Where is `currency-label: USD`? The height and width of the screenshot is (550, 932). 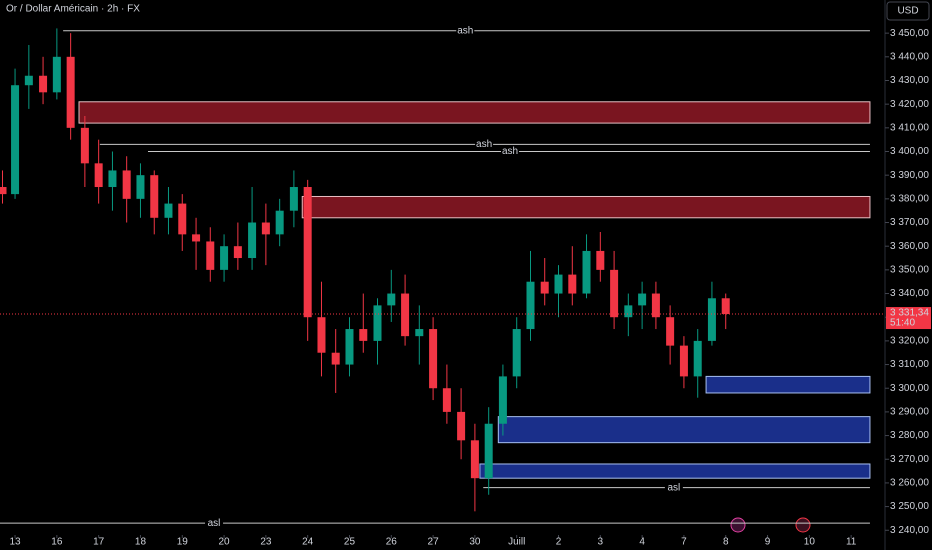
currency-label: USD is located at coordinates (907, 11).